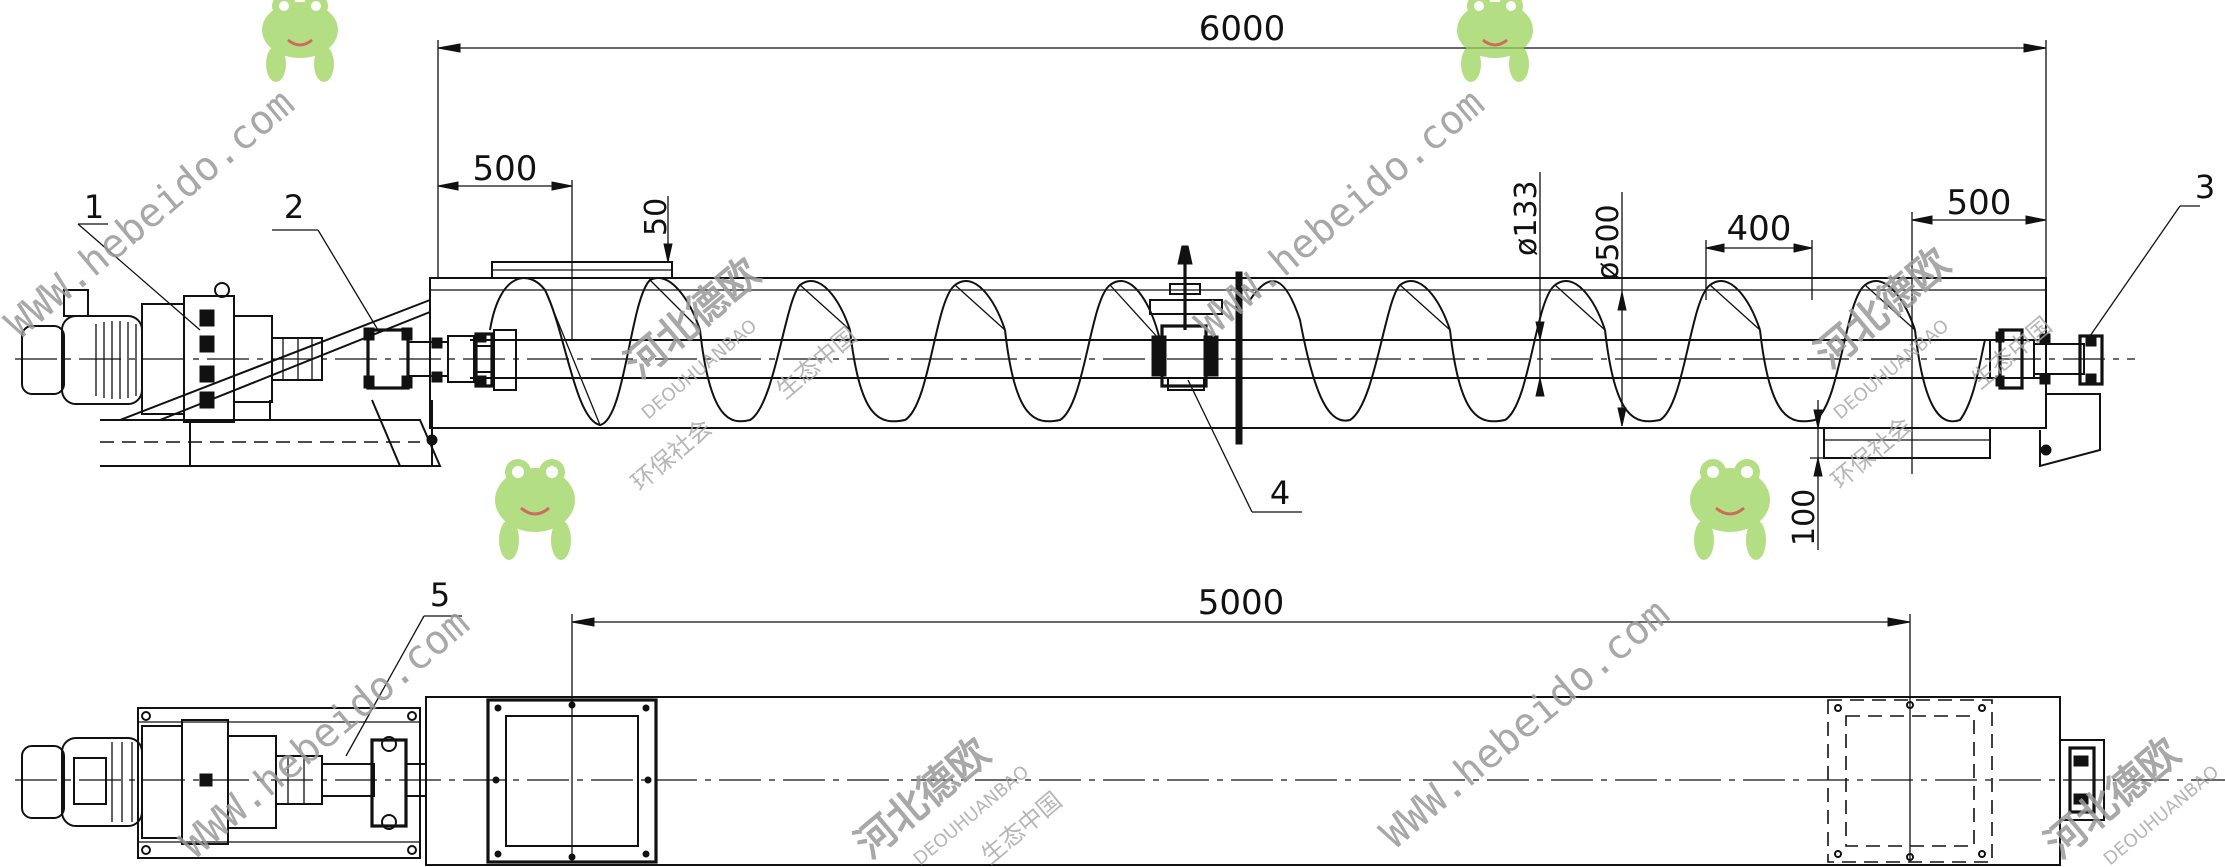 Image resolution: width=2225 pixels, height=867 pixels. Describe the element at coordinates (672, 454) in the screenshot. I see `watermark-slogan-1: 环保社会` at that location.